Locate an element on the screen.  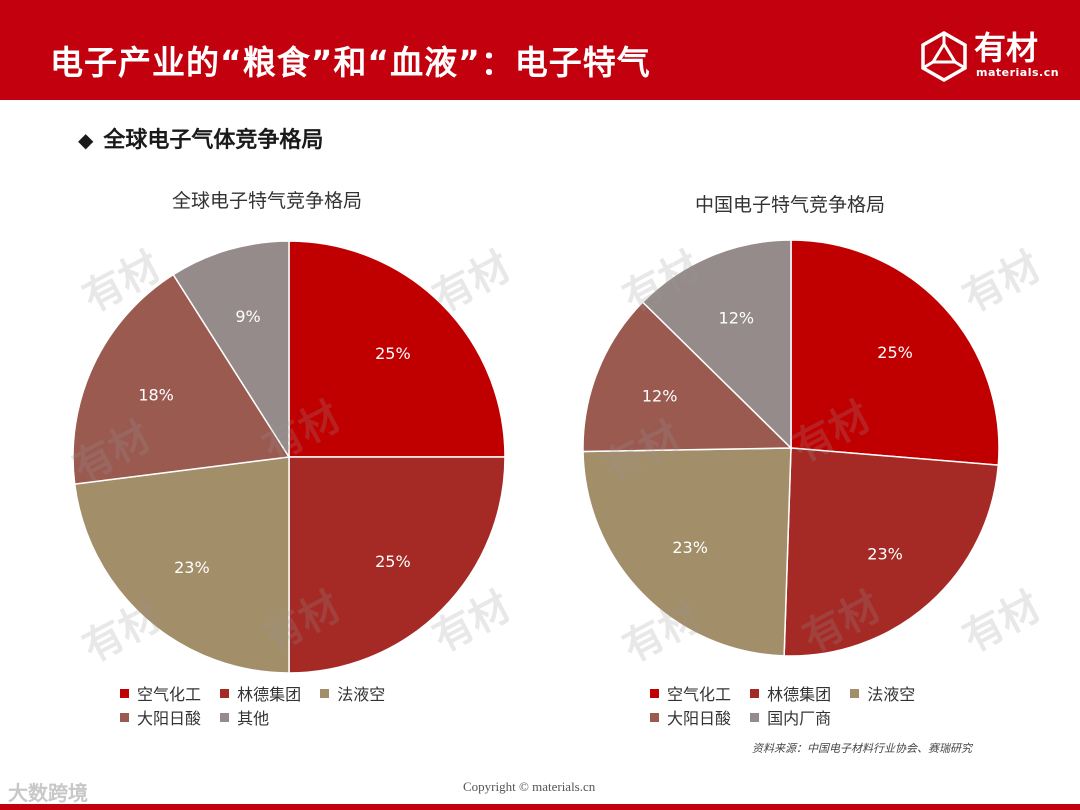
legend-china: 空气化工 林德集团 法液空 大阳日酸 国内厂商 is located at coordinates (789, 705).